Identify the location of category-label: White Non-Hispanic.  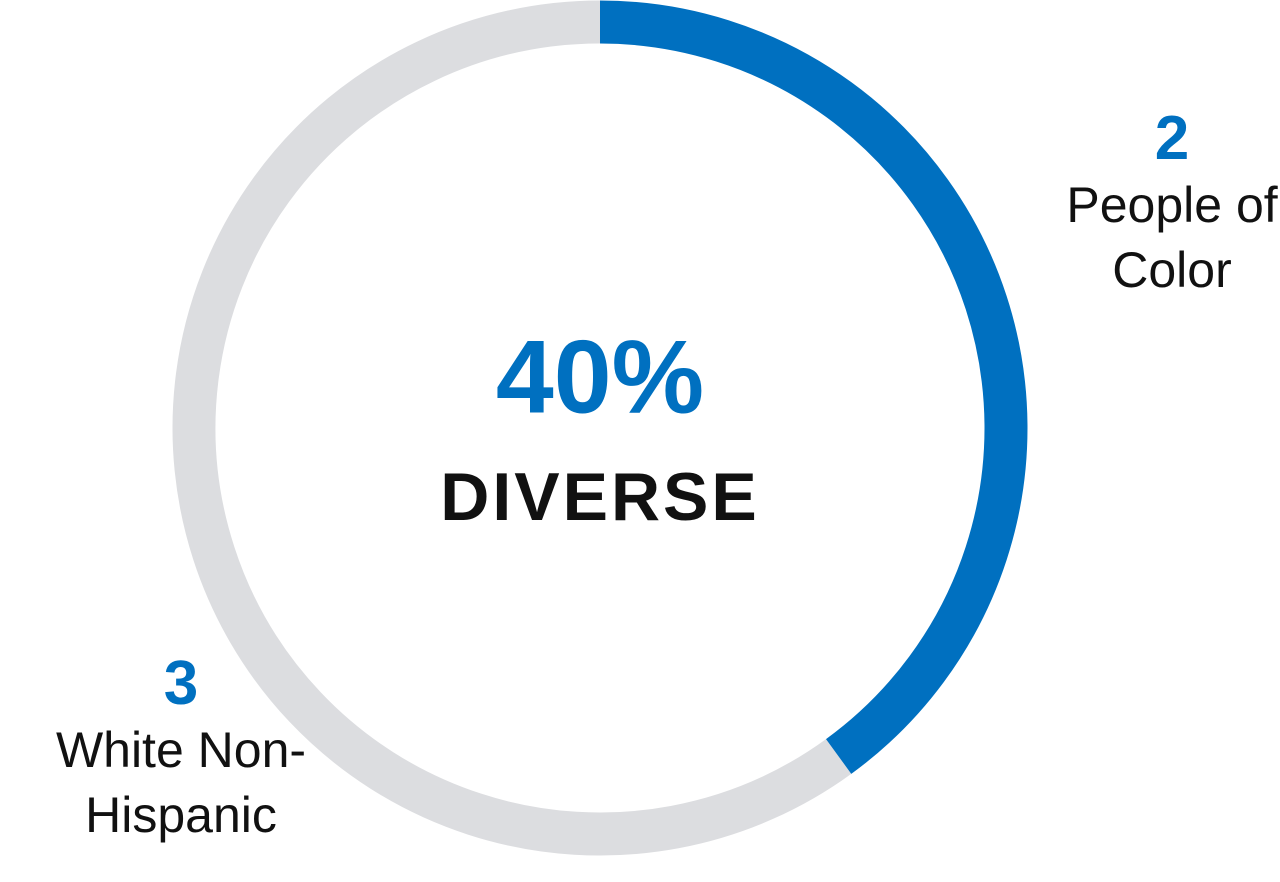
(181, 783).